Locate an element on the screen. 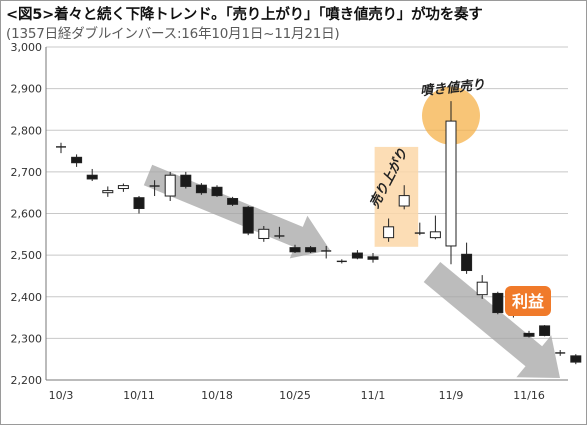  x-tick-label: 10/25 is located at coordinates (295, 395).